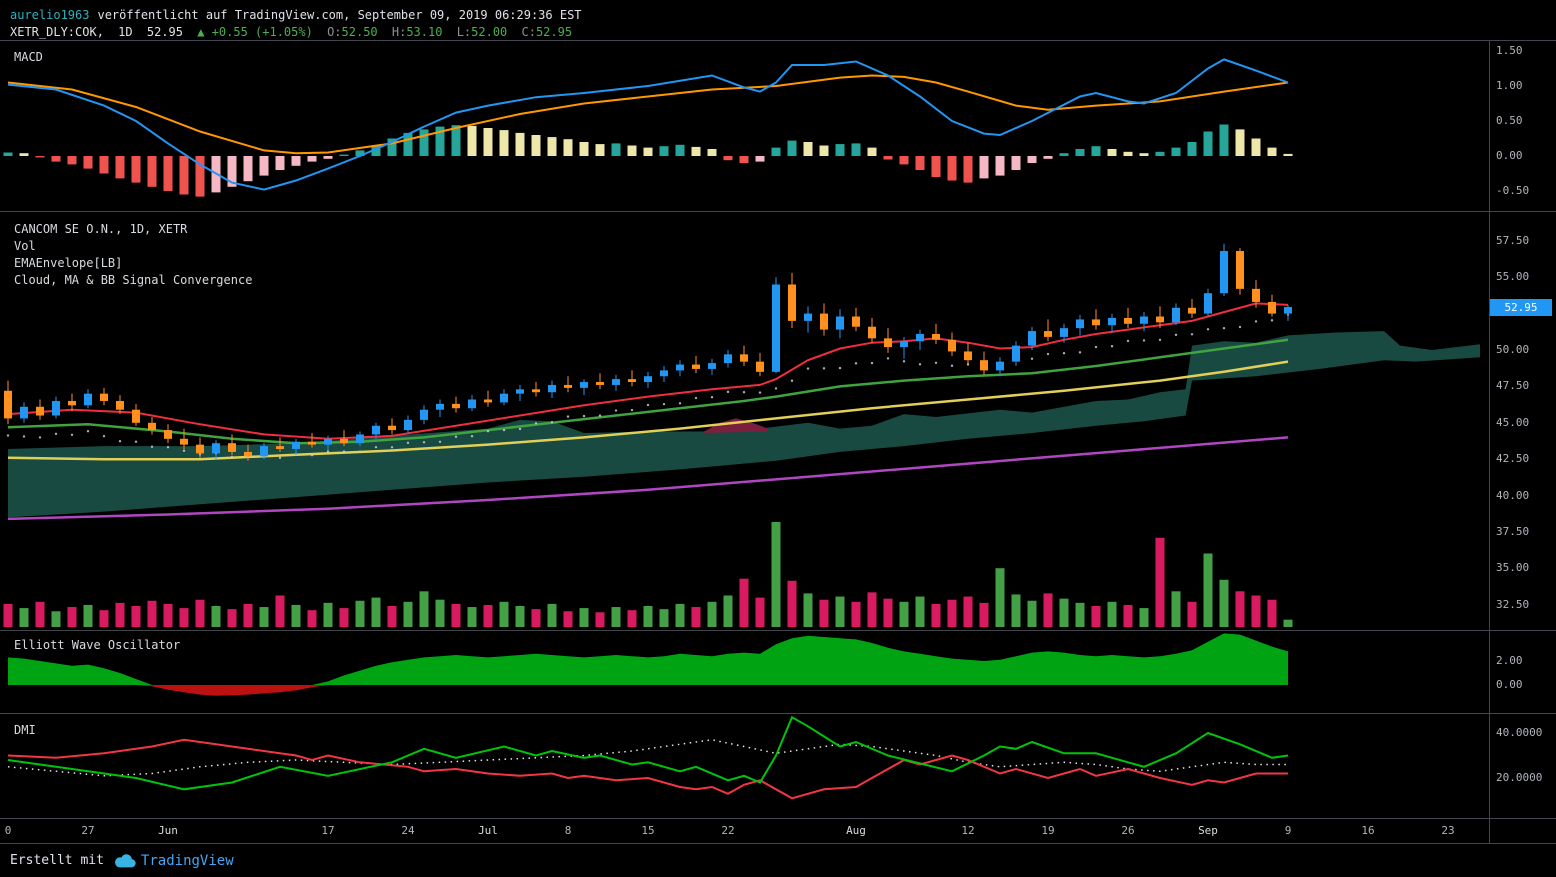 This screenshot has width=1556, height=877. I want to click on time-axis-label: Aug, so click(856, 830).